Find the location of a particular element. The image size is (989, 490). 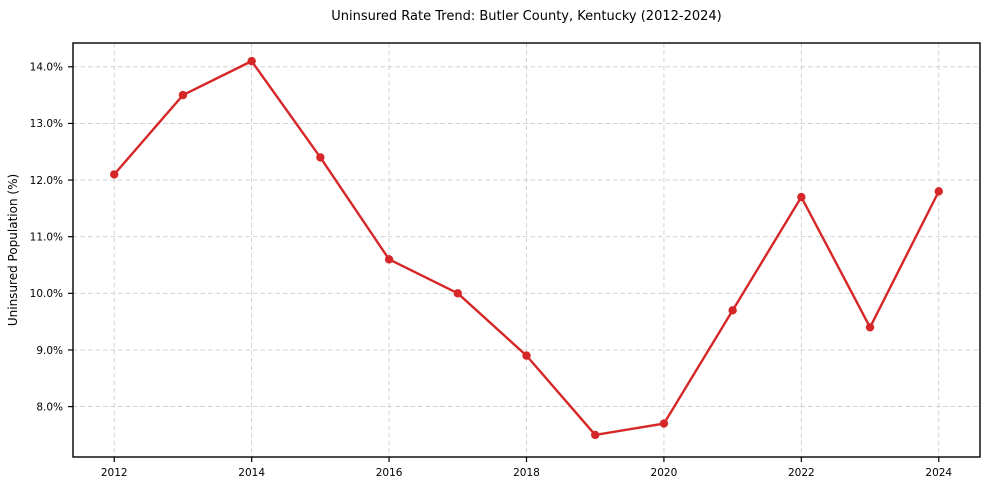

y-tick-label: 8.0% is located at coordinates (49, 407).